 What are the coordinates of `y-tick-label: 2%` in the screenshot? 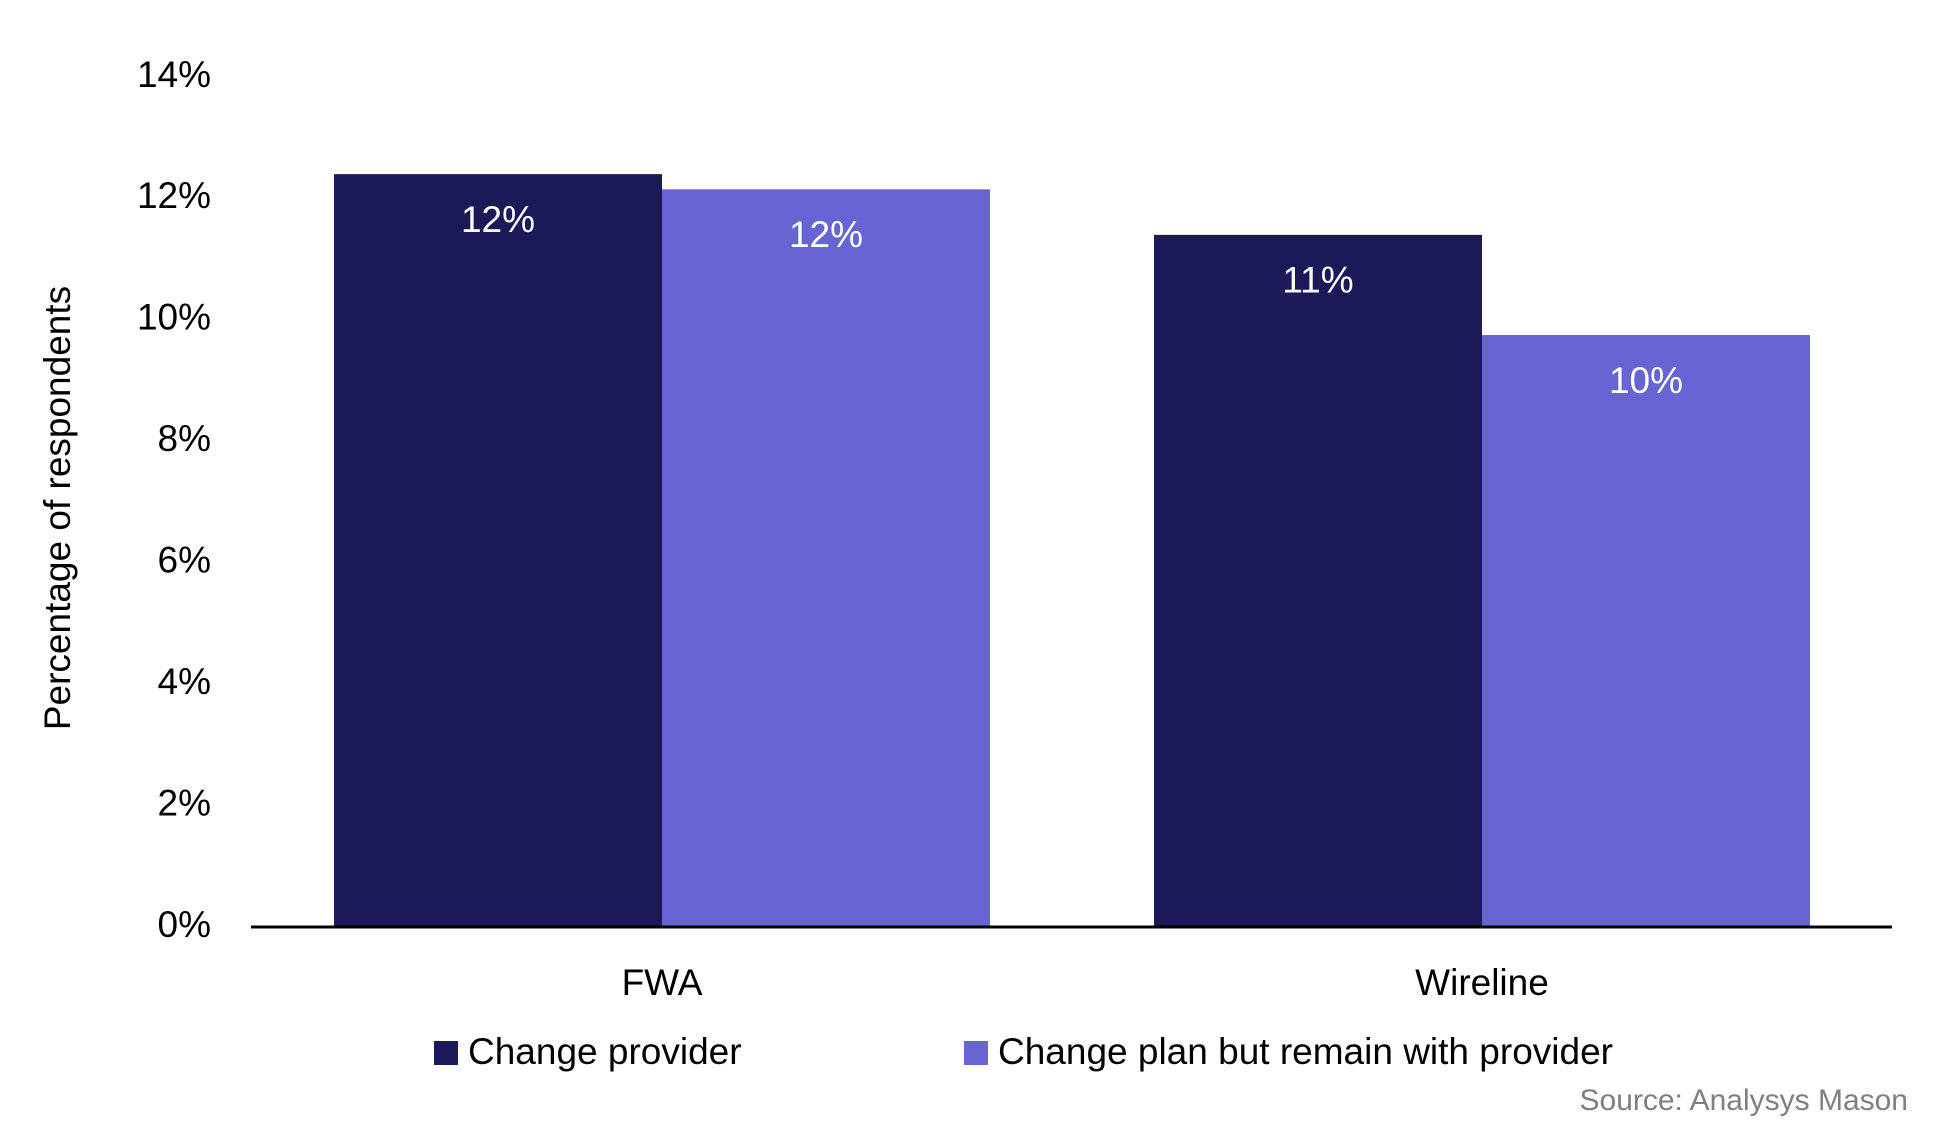 It's located at (184, 802).